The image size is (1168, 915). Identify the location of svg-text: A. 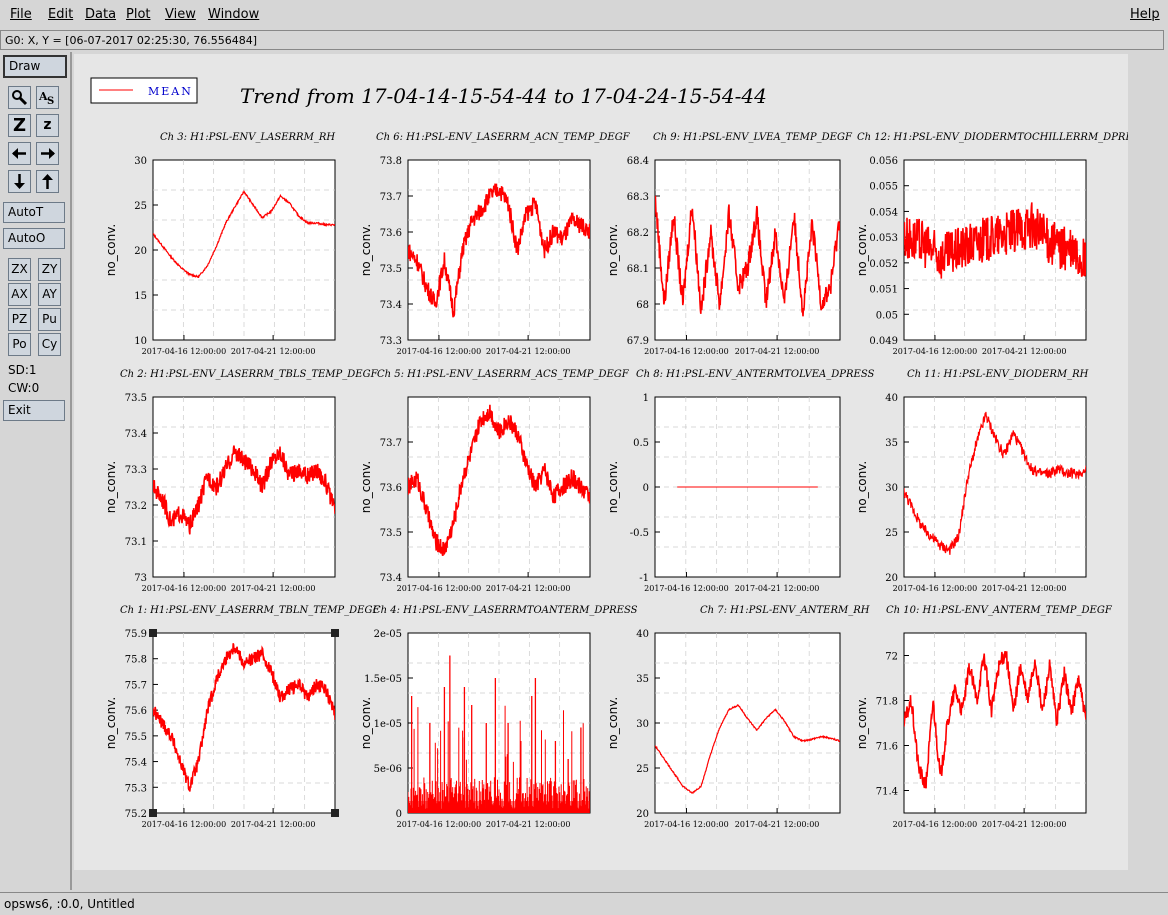
(43, 96).